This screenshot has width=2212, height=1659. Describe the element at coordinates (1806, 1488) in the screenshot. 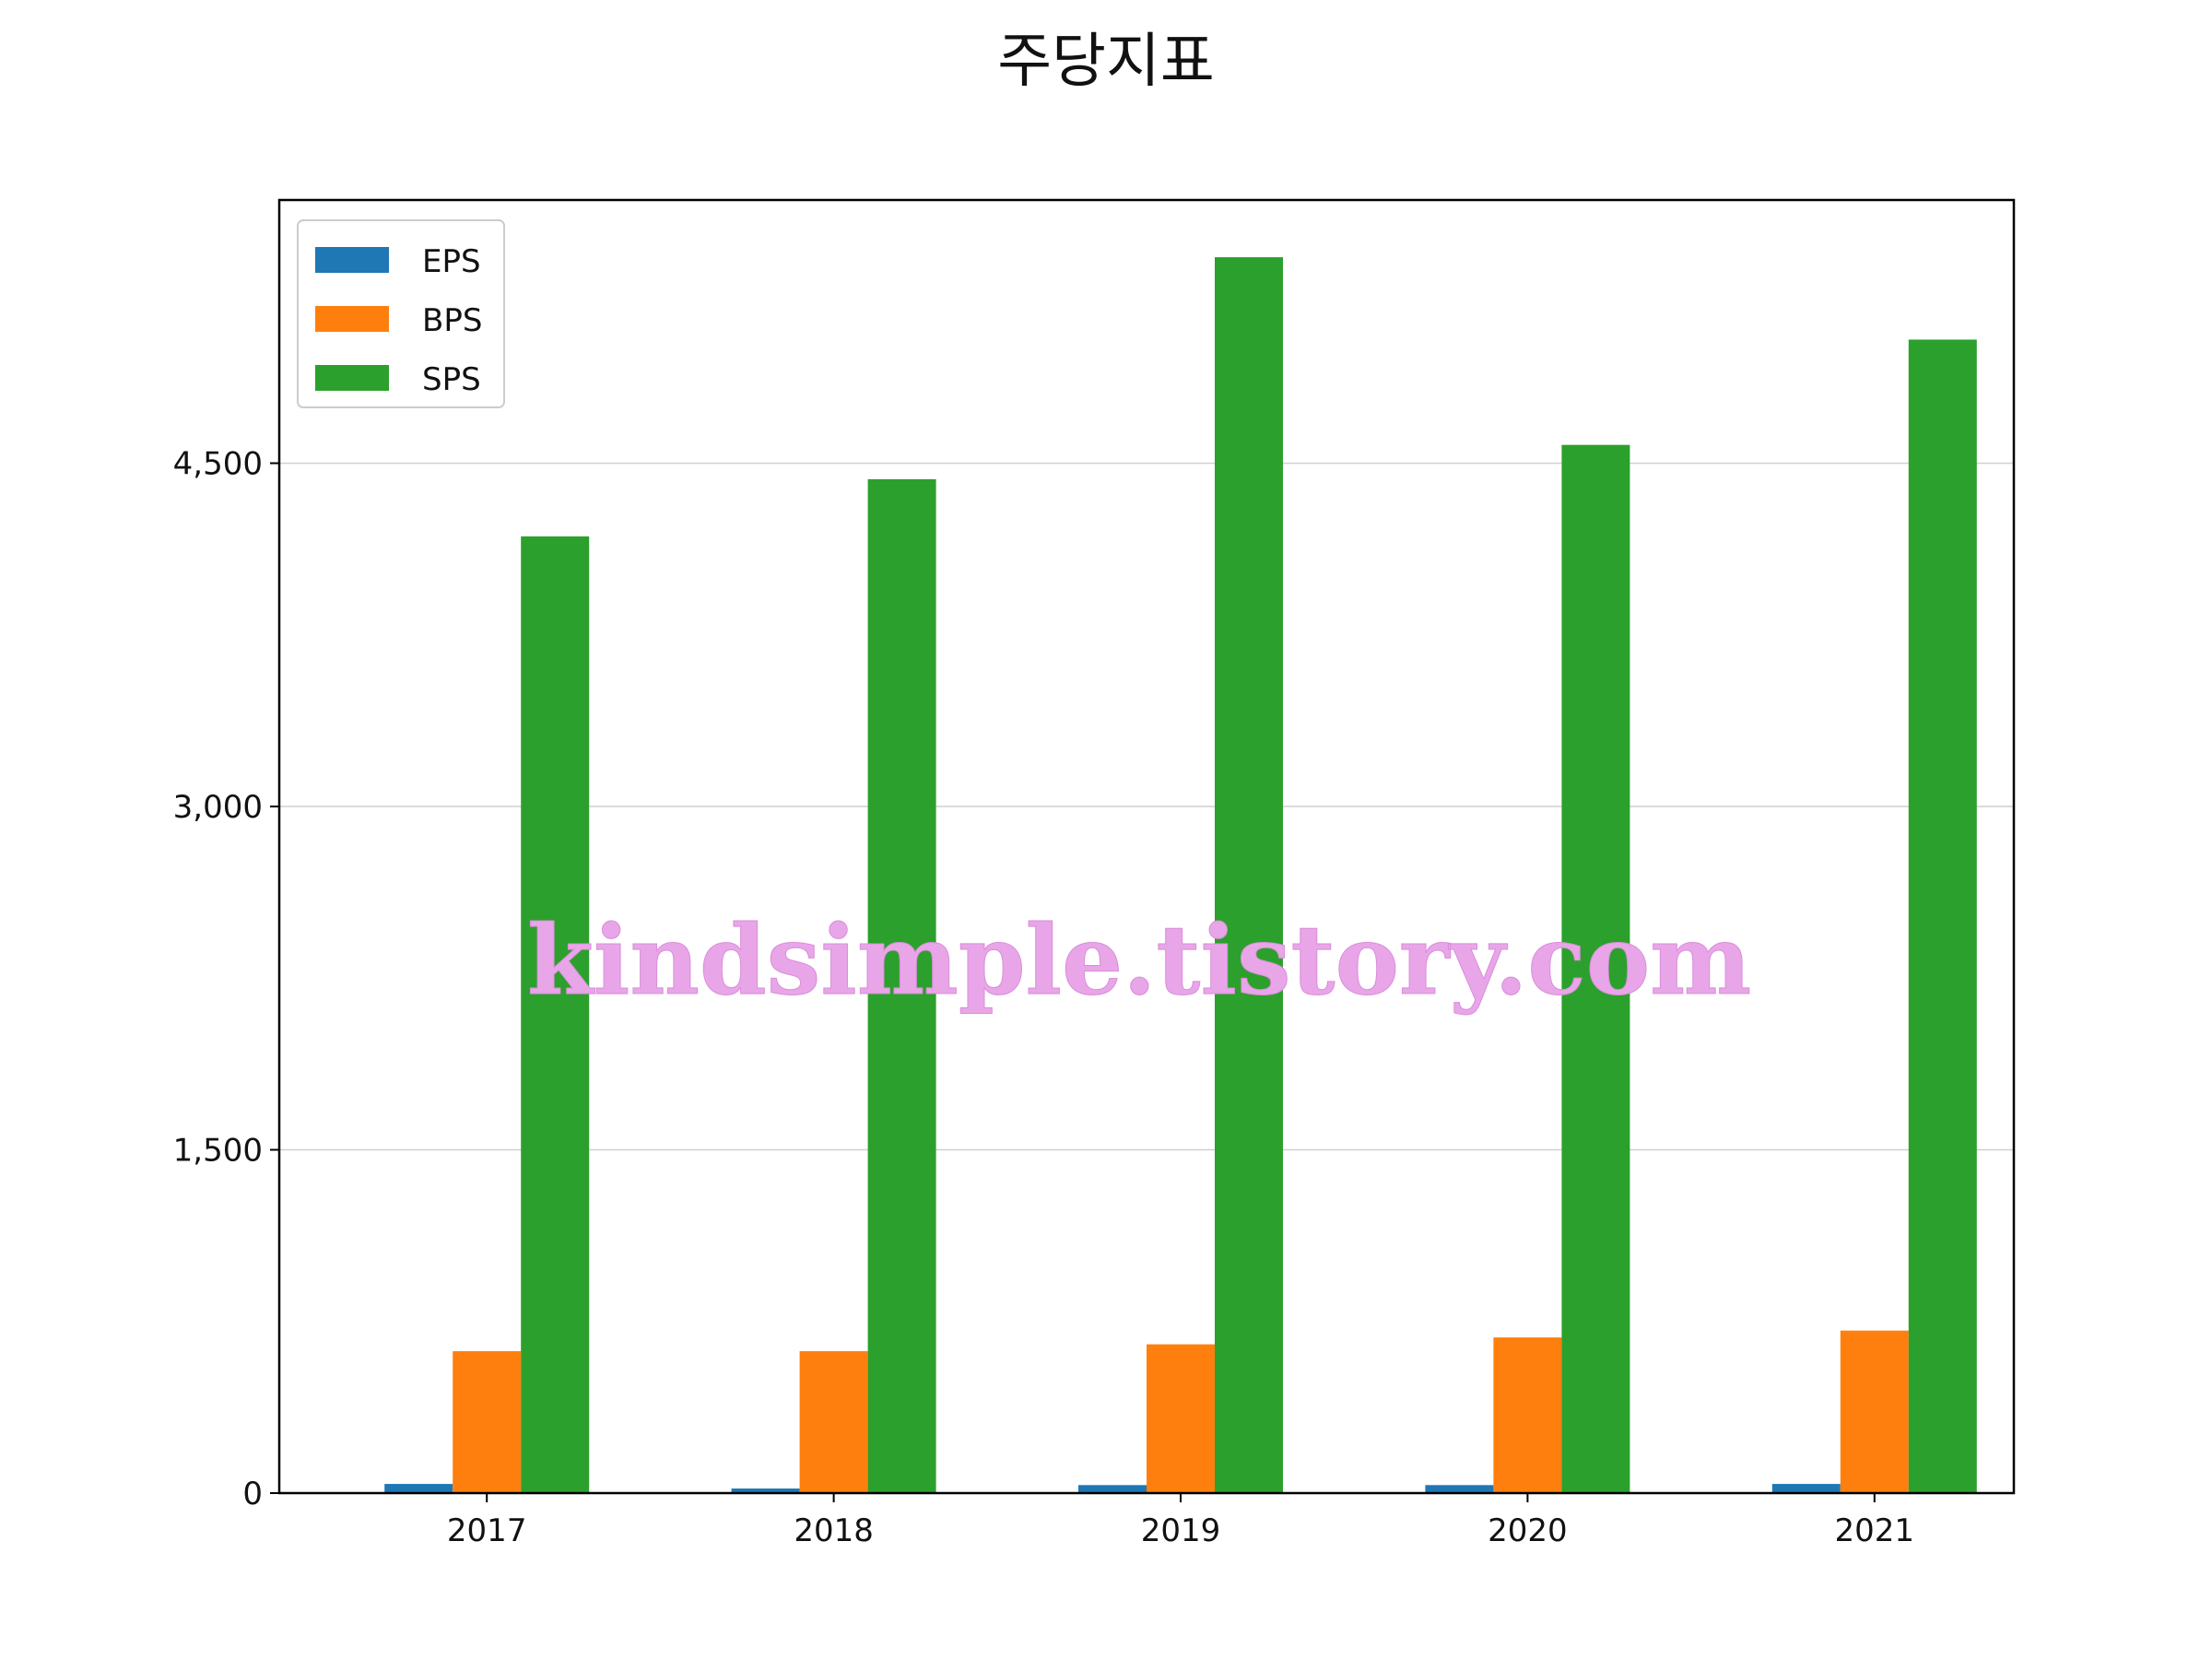

I see `bar-eps-2021` at that location.